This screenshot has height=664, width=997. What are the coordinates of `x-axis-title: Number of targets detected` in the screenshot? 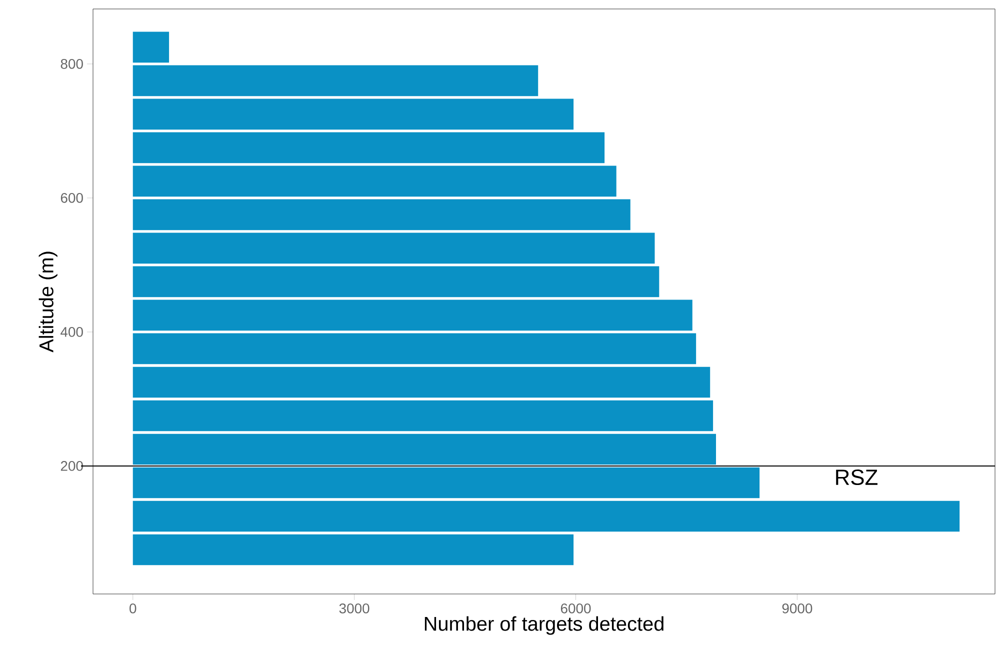 It's located at (544, 625).